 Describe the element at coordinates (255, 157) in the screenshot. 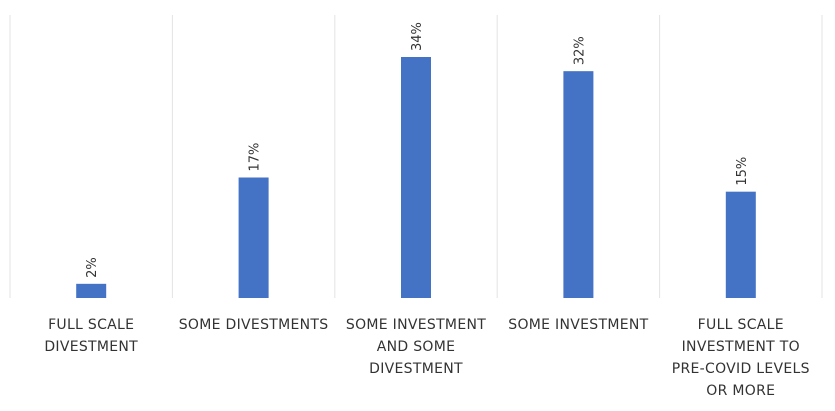

I see `data-label: 17%` at that location.